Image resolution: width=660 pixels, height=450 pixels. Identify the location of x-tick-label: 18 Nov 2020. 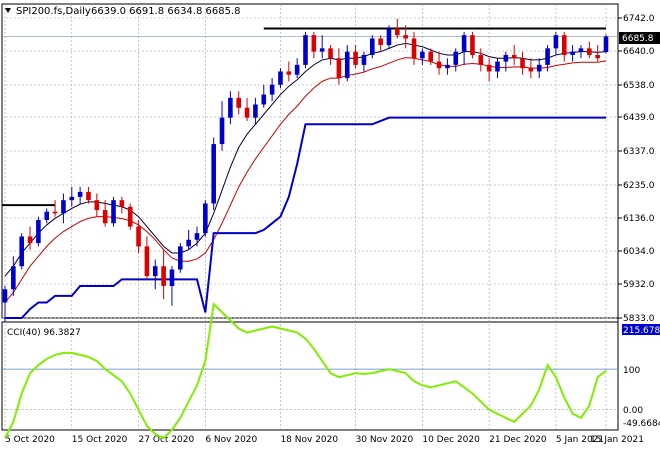
(309, 440).